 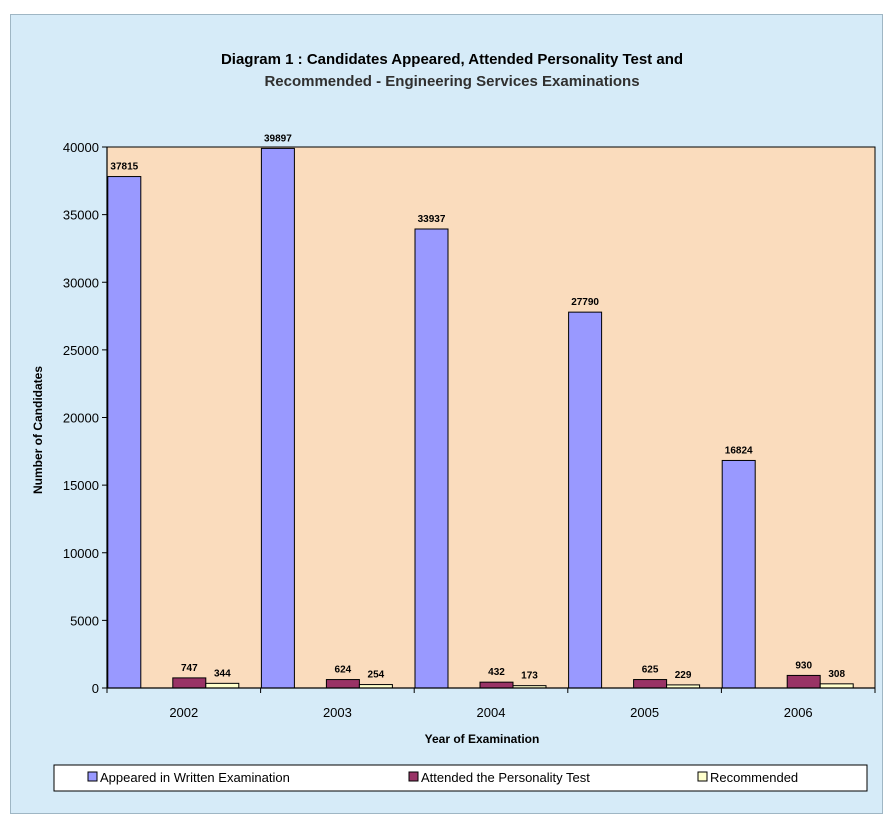 I want to click on data-label: 16824, so click(x=739, y=450).